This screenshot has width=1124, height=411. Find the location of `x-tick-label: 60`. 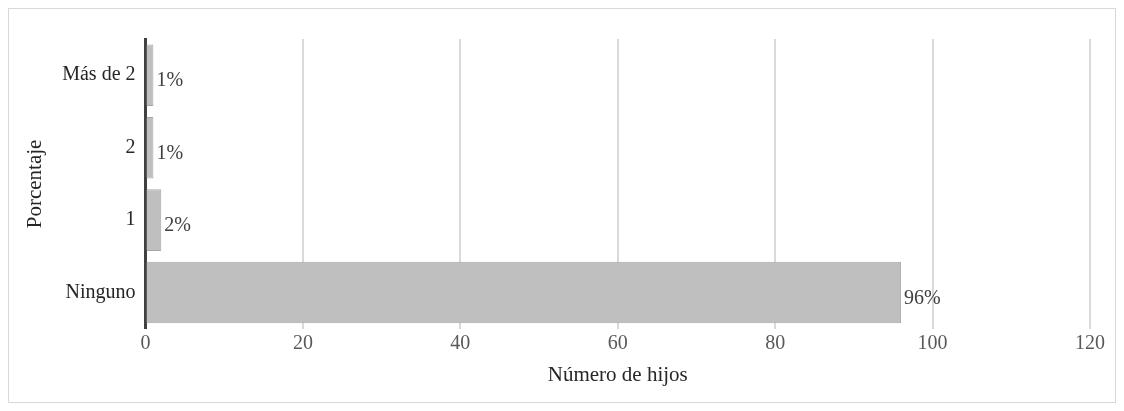

x-tick-label: 60 is located at coordinates (617, 342).